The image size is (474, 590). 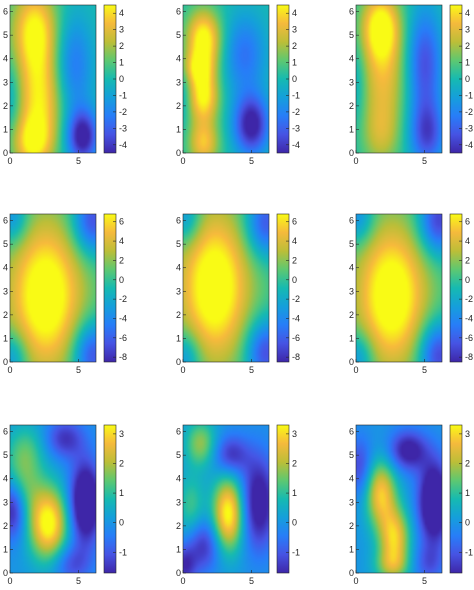 What do you see at coordinates (294, 280) in the screenshot?
I see `colorbar-tick-label: 0` at bounding box center [294, 280].